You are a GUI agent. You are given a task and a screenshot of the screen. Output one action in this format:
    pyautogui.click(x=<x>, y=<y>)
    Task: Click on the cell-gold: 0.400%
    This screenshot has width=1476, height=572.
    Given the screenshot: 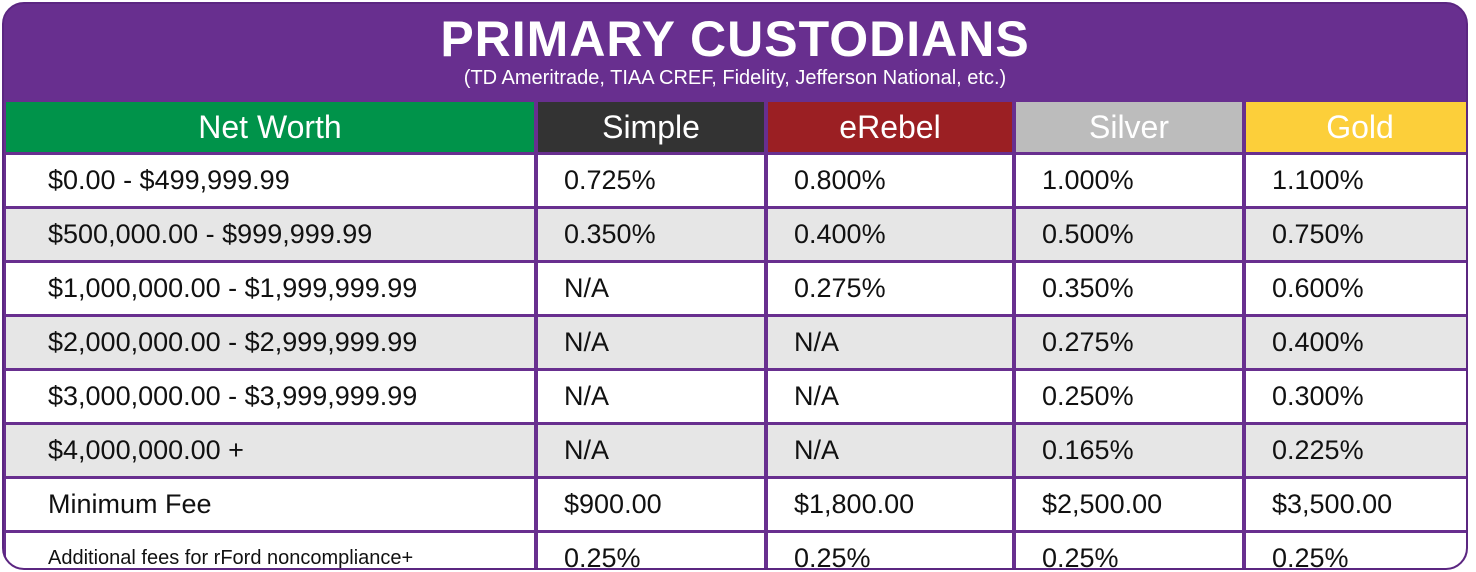 What is the action you would take?
    pyautogui.click(x=1356, y=342)
    